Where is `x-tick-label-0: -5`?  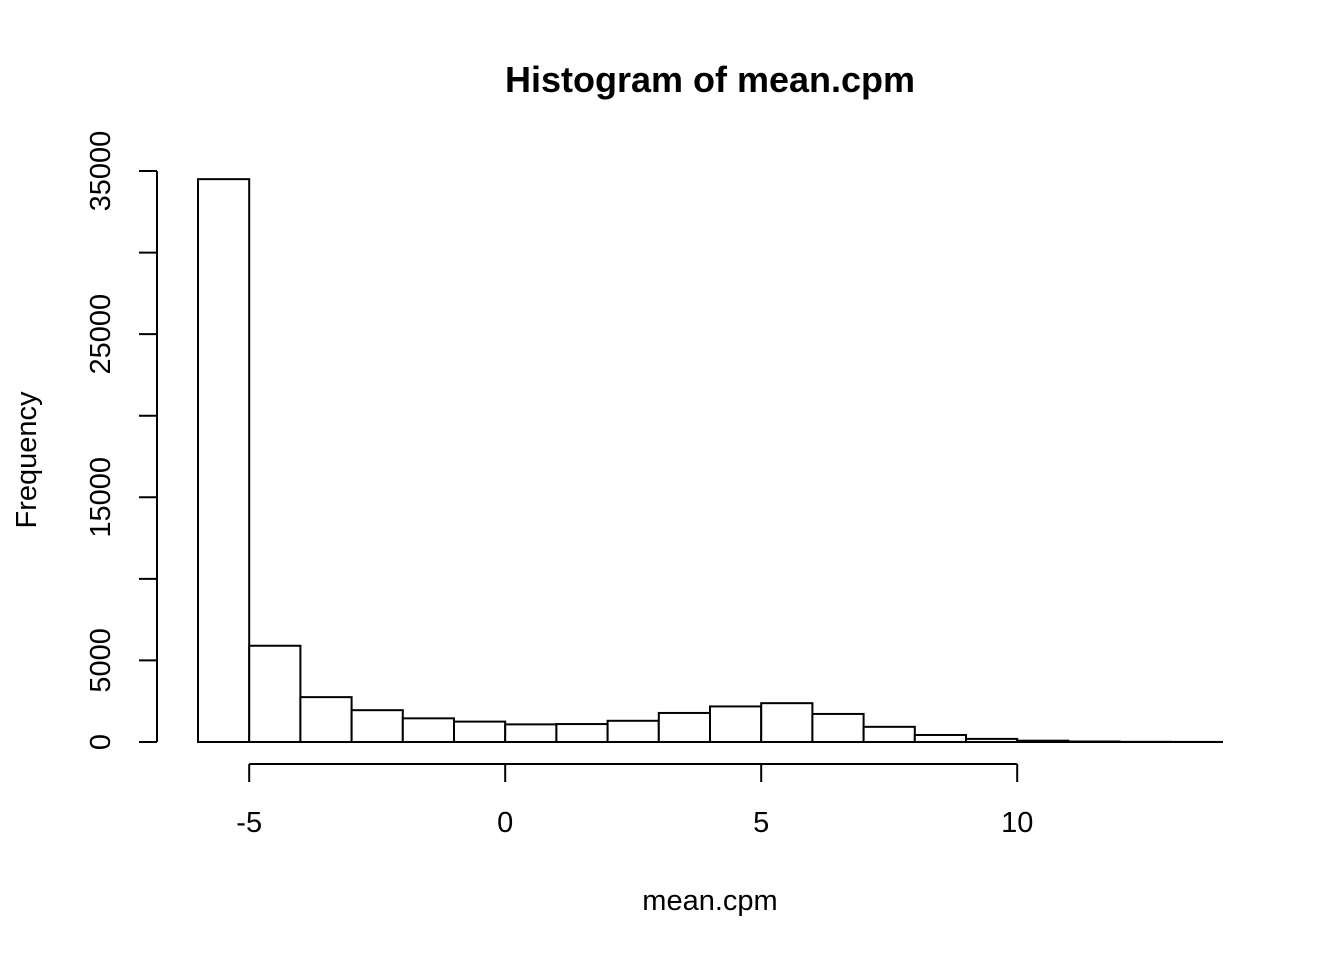
x-tick-label-0: -5 is located at coordinates (249, 823).